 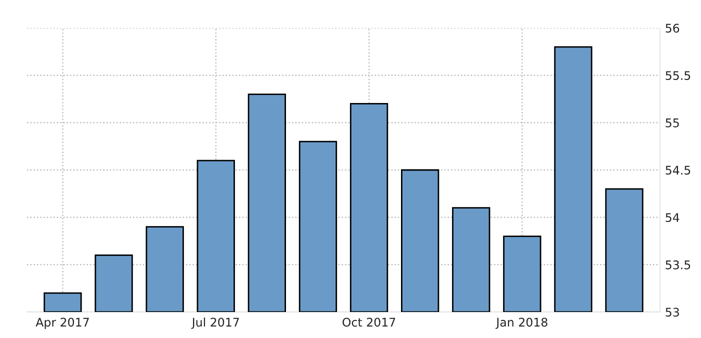 I want to click on x-tick-label: Apr 2017, so click(x=62, y=323).